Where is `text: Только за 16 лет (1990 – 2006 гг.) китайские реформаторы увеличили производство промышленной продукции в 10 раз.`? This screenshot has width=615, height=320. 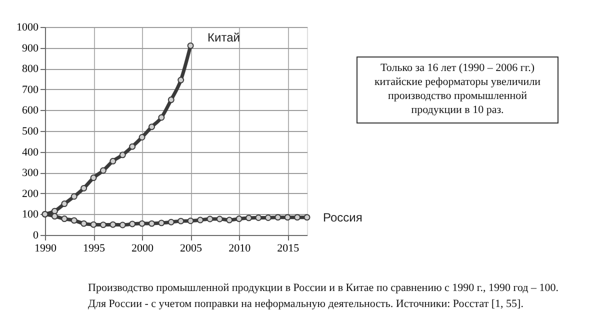 text: Только за 16 лет (1990 – 2006 гг.) китайские реформаторы увеличили производство промышленной продукции в 10 раз. is located at coordinates (457, 89).